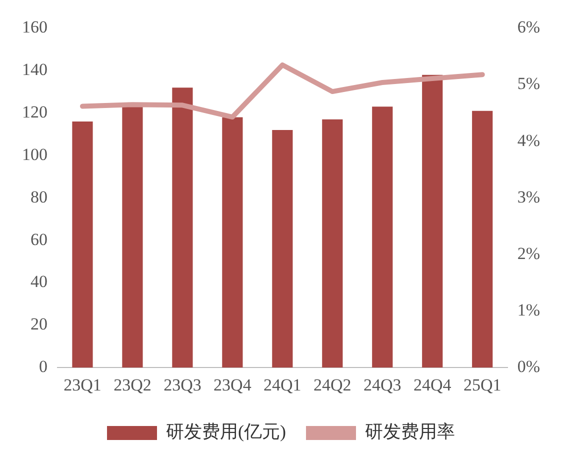 This screenshot has width=562, height=460. Describe the element at coordinates (39, 239) in the screenshot. I see `y-tick-label: 60` at that location.